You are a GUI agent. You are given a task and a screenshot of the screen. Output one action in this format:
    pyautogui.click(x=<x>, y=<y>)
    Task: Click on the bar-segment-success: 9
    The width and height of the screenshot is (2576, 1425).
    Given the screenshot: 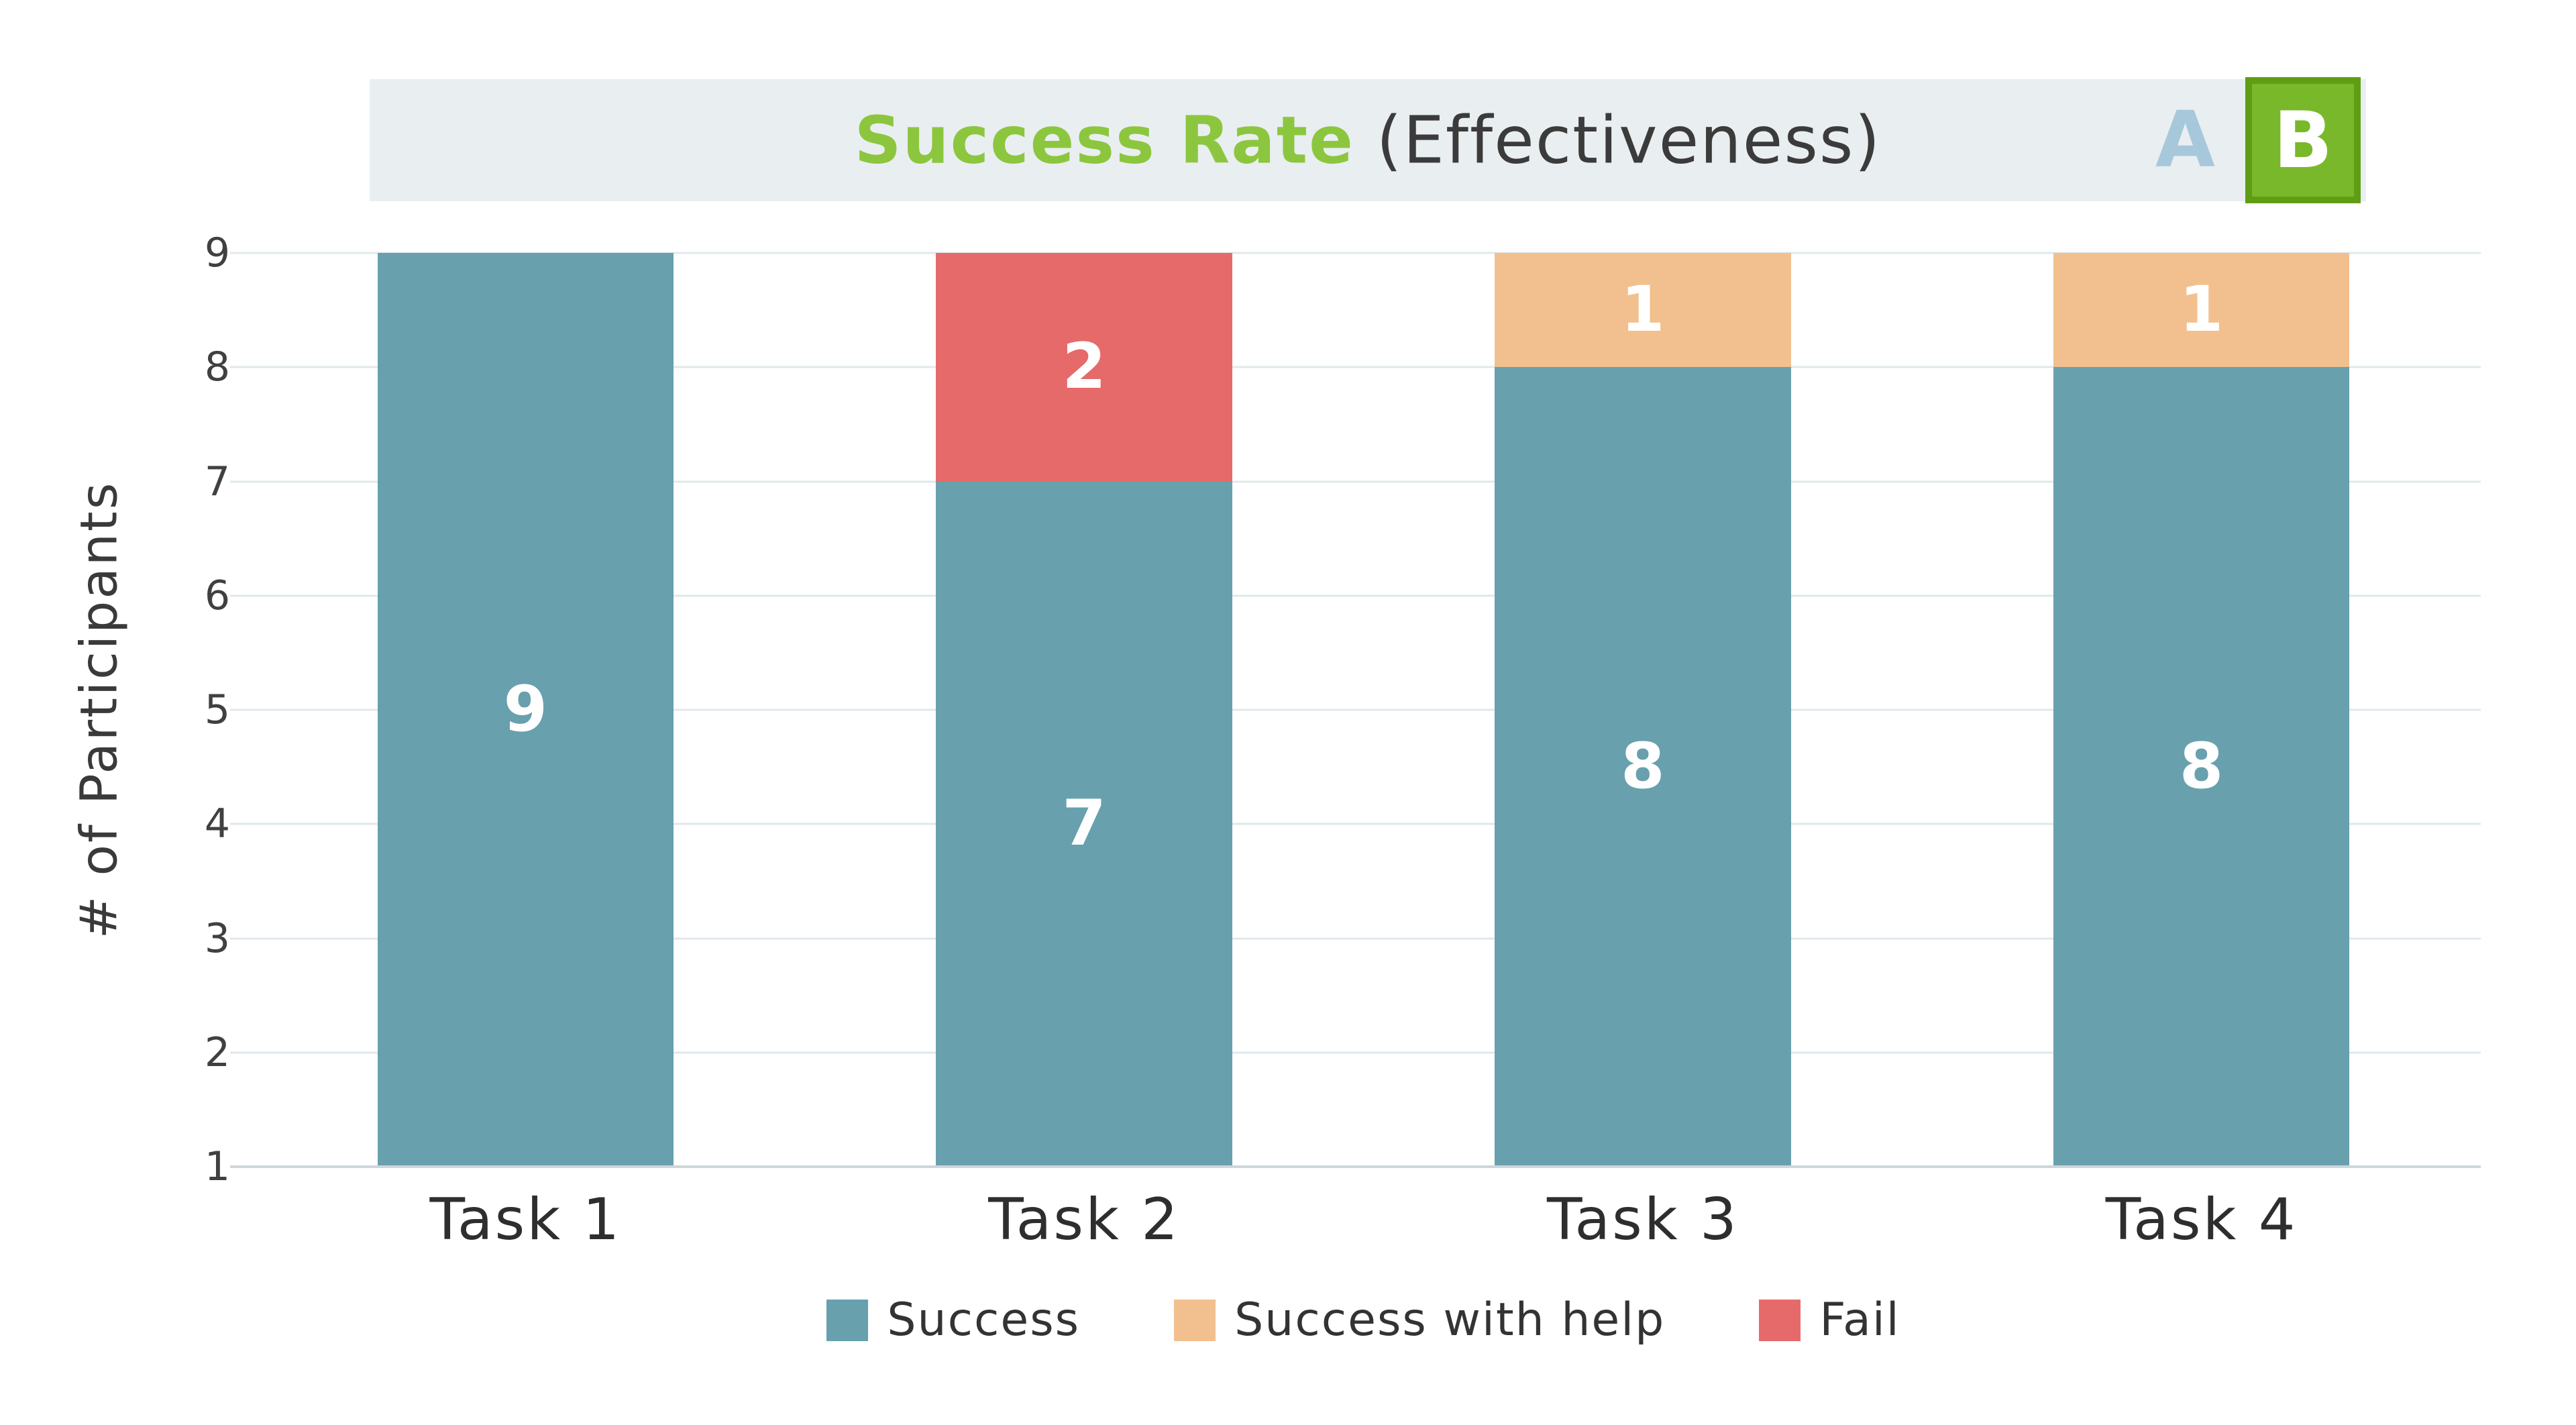 What is the action you would take?
    pyautogui.click(x=525, y=710)
    